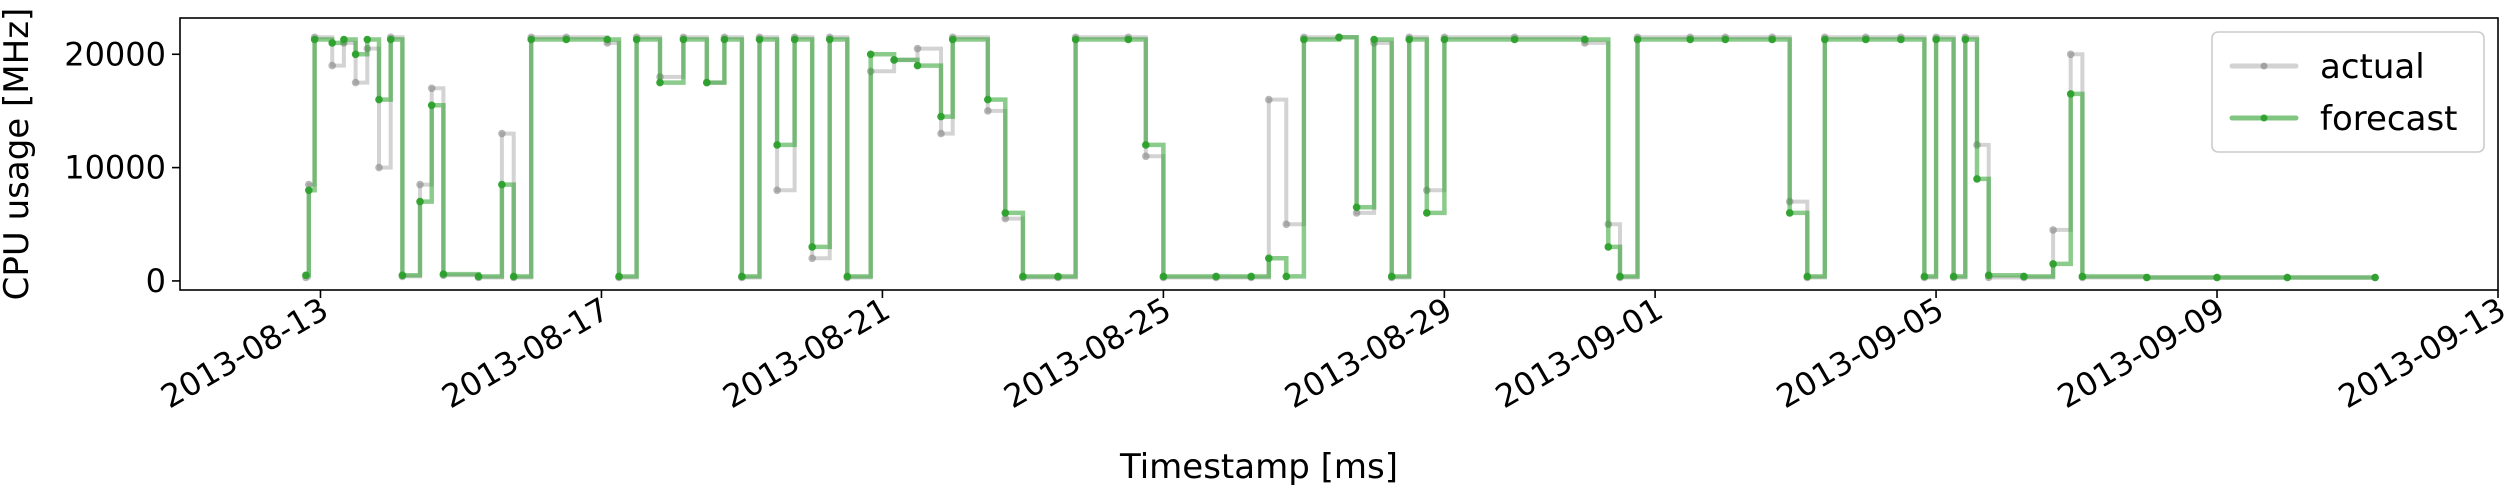  I want to click on y-tick-label: 20000, so click(115, 54).